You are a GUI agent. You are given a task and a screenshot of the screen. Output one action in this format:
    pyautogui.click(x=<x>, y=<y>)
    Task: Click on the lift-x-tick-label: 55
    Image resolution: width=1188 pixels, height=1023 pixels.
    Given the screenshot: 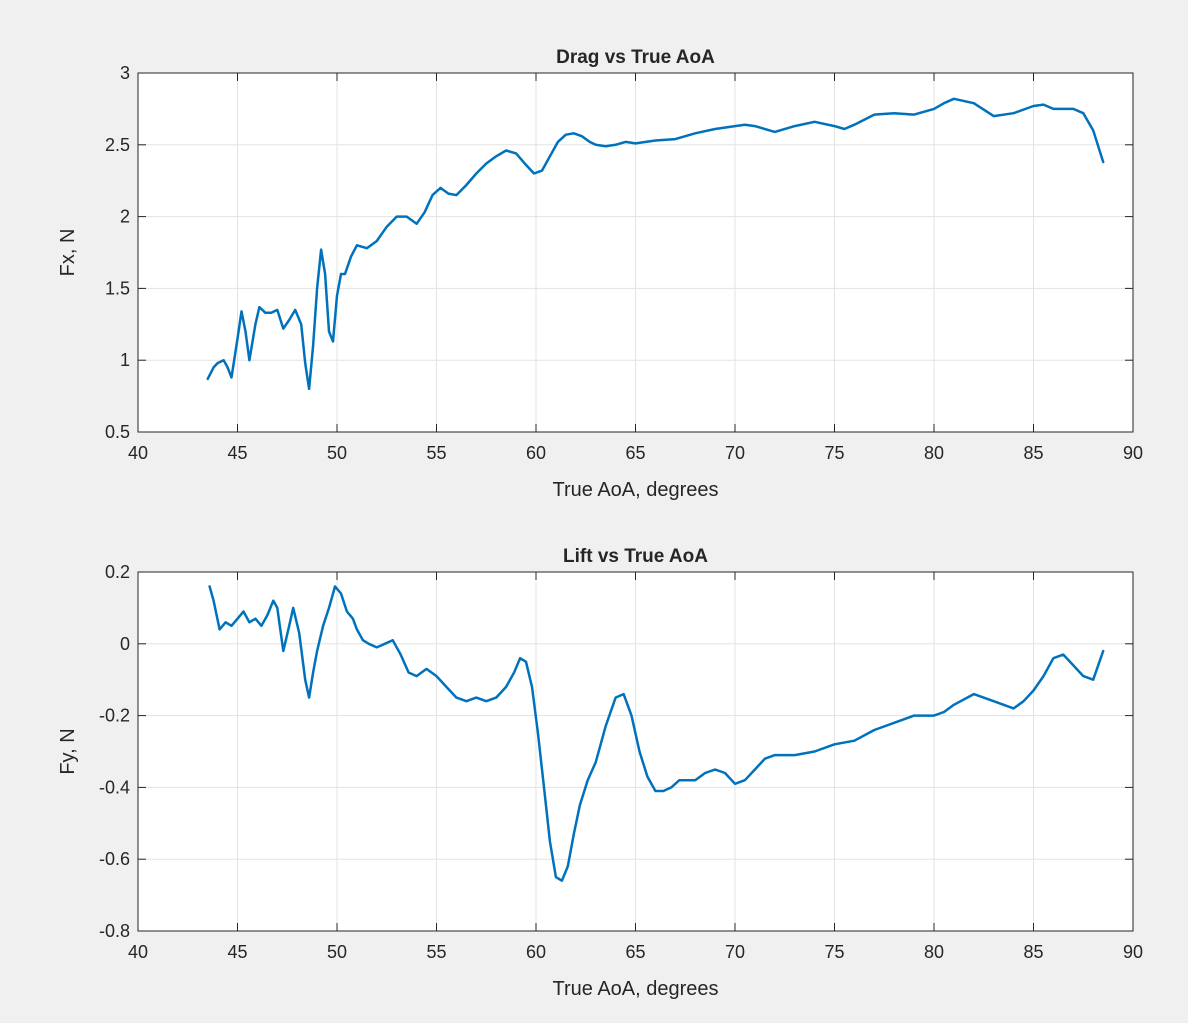 What is the action you would take?
    pyautogui.click(x=436, y=952)
    